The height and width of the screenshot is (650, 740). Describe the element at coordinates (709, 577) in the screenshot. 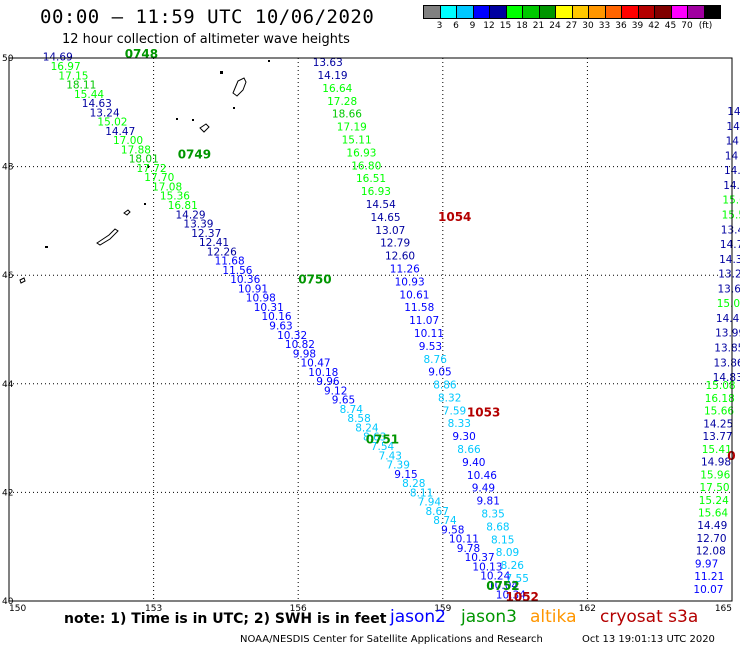

I see `swh-value: 11.21` at that location.